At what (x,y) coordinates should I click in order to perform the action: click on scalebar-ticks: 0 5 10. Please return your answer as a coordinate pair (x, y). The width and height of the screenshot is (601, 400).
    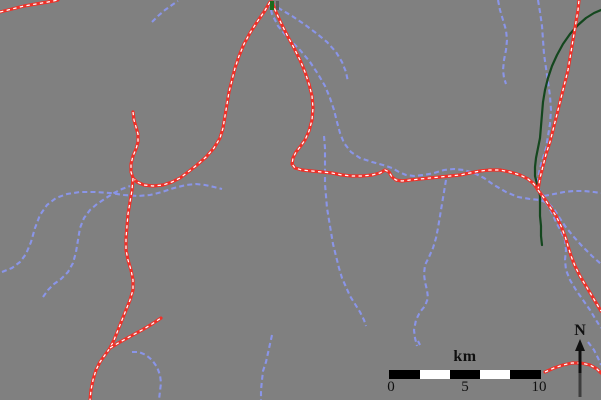
    Looking at the image, I should click on (466, 387).